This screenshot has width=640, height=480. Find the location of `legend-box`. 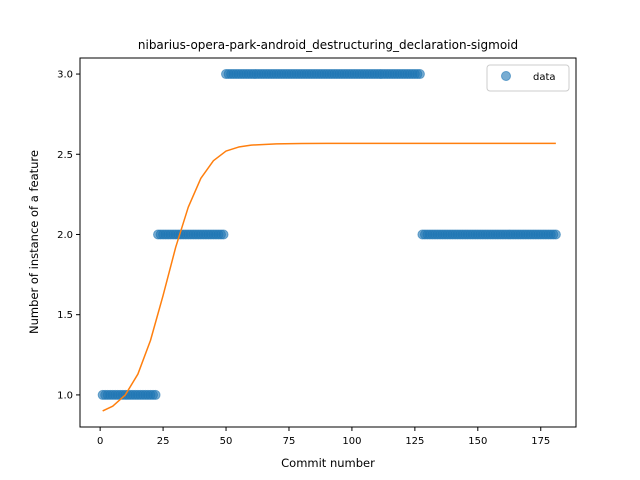

legend-box is located at coordinates (528, 78).